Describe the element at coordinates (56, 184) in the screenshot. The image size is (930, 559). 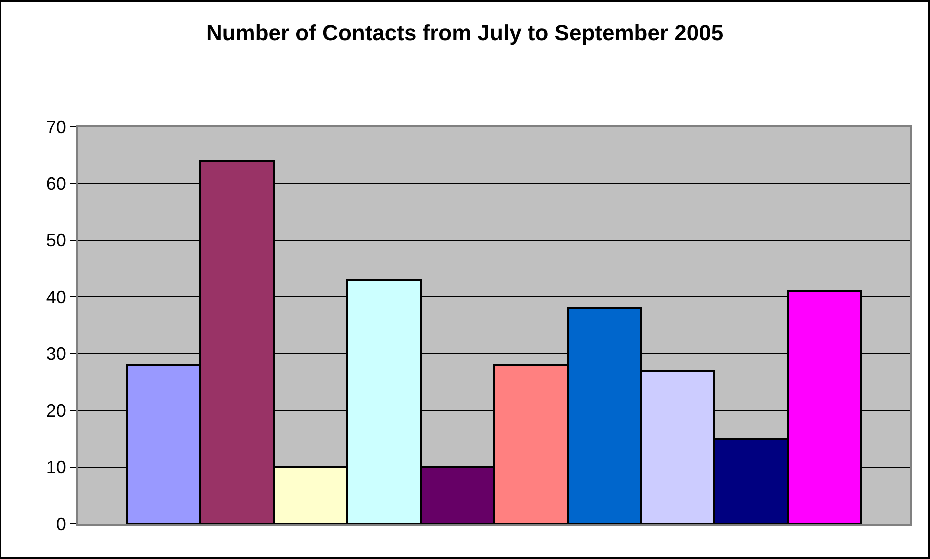
I see `y-tick-label: 60` at that location.